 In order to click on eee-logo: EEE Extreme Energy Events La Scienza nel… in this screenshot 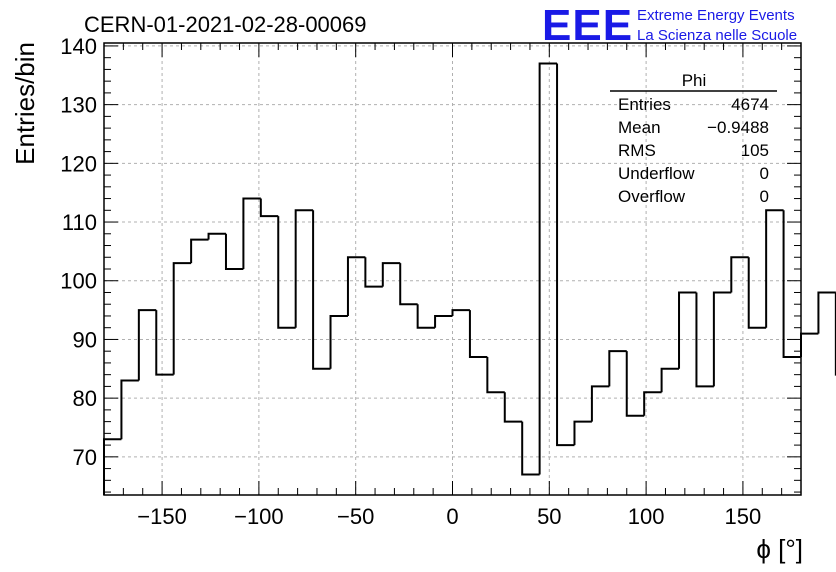, I will do `click(669, 25)`.